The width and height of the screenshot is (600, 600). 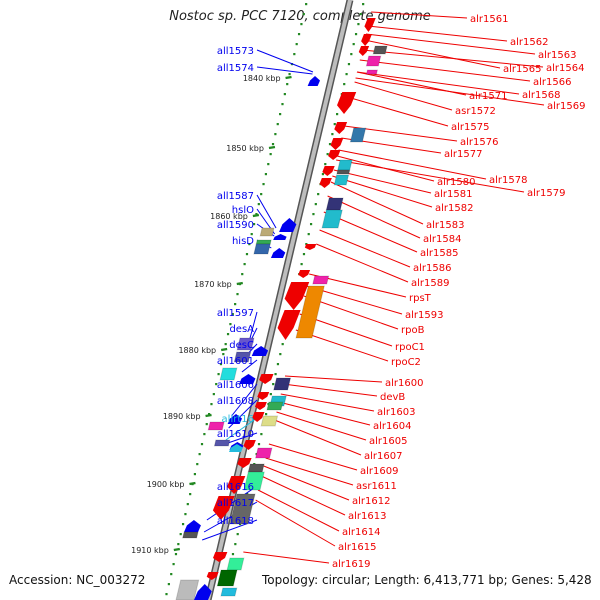 What do you see at coordinates (383, 456) in the screenshot?
I see `right-gene-label: alr1607` at bounding box center [383, 456].